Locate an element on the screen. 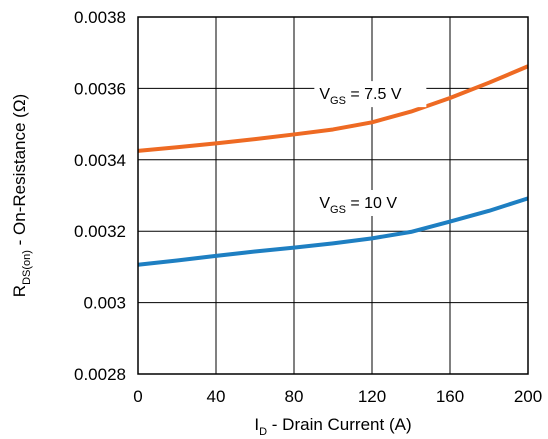  x-tick-label: 160 is located at coordinates (450, 396).